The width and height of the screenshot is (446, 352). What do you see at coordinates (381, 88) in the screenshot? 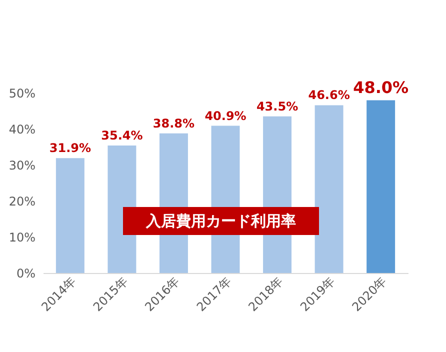
I see `data-label: 48.0%` at bounding box center [381, 88].